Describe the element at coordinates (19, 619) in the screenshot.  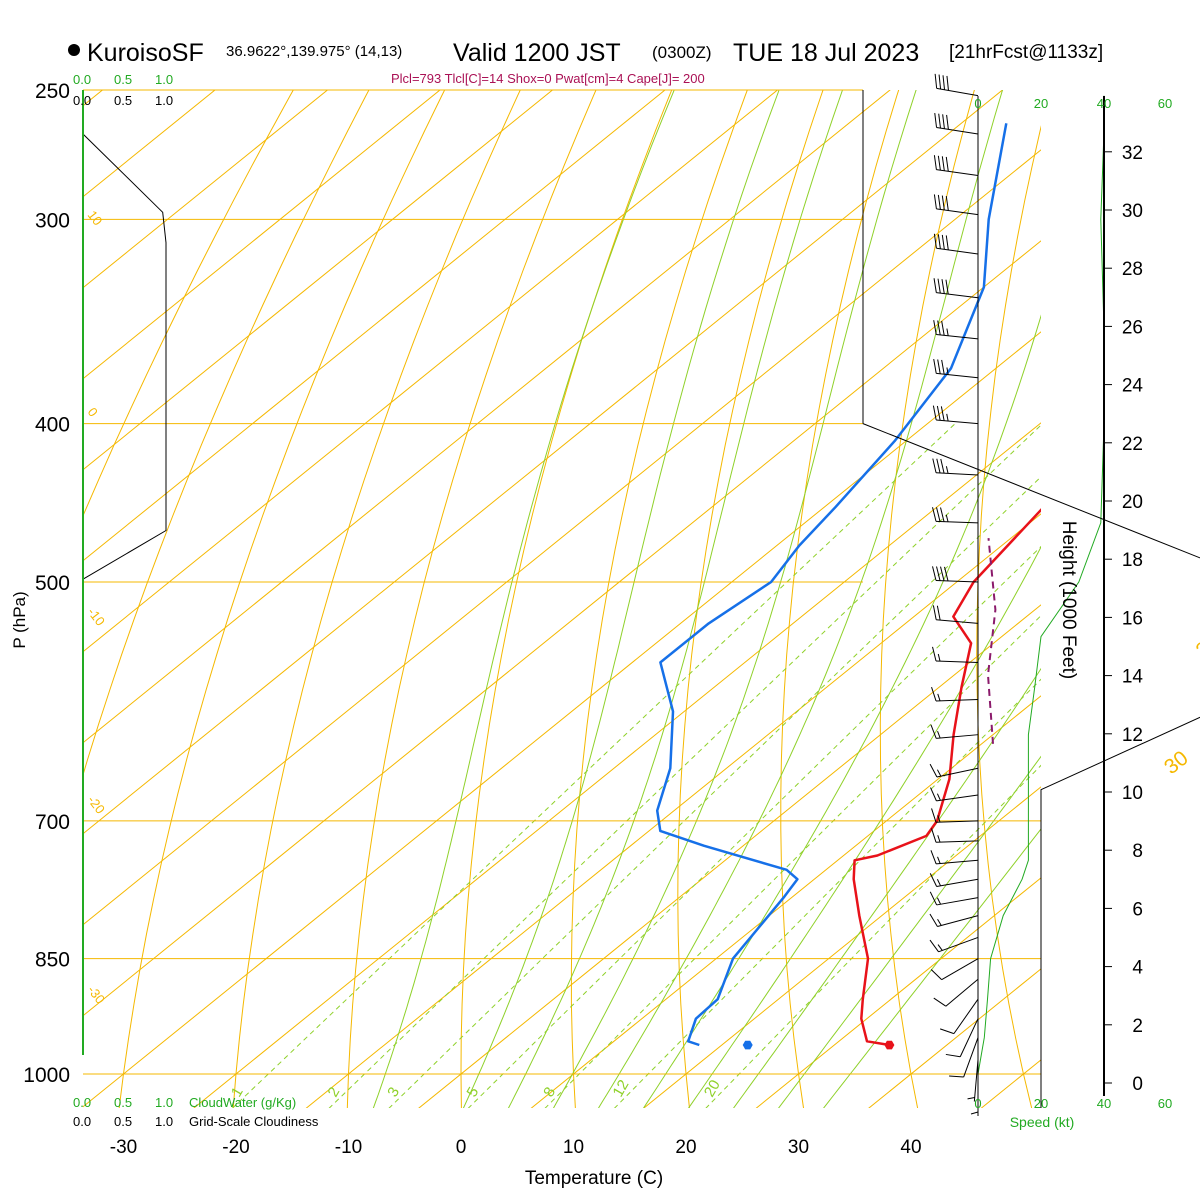
I see `y-axis-label: P (hPa)` at that location.